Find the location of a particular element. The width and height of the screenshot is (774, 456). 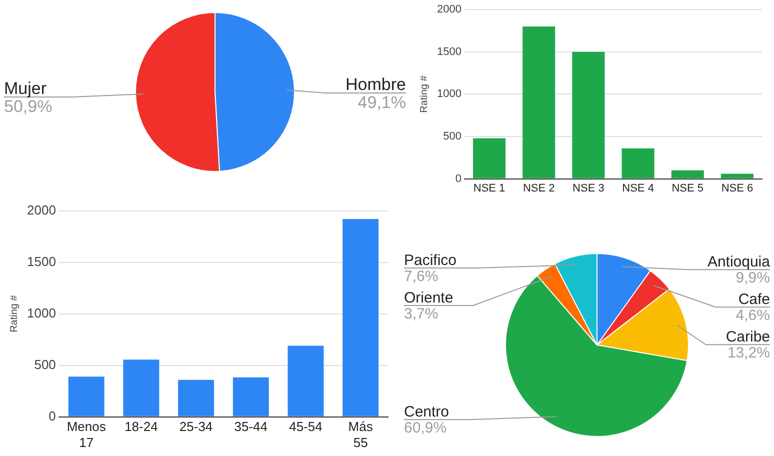

data-label: 49,1% is located at coordinates (382, 102).